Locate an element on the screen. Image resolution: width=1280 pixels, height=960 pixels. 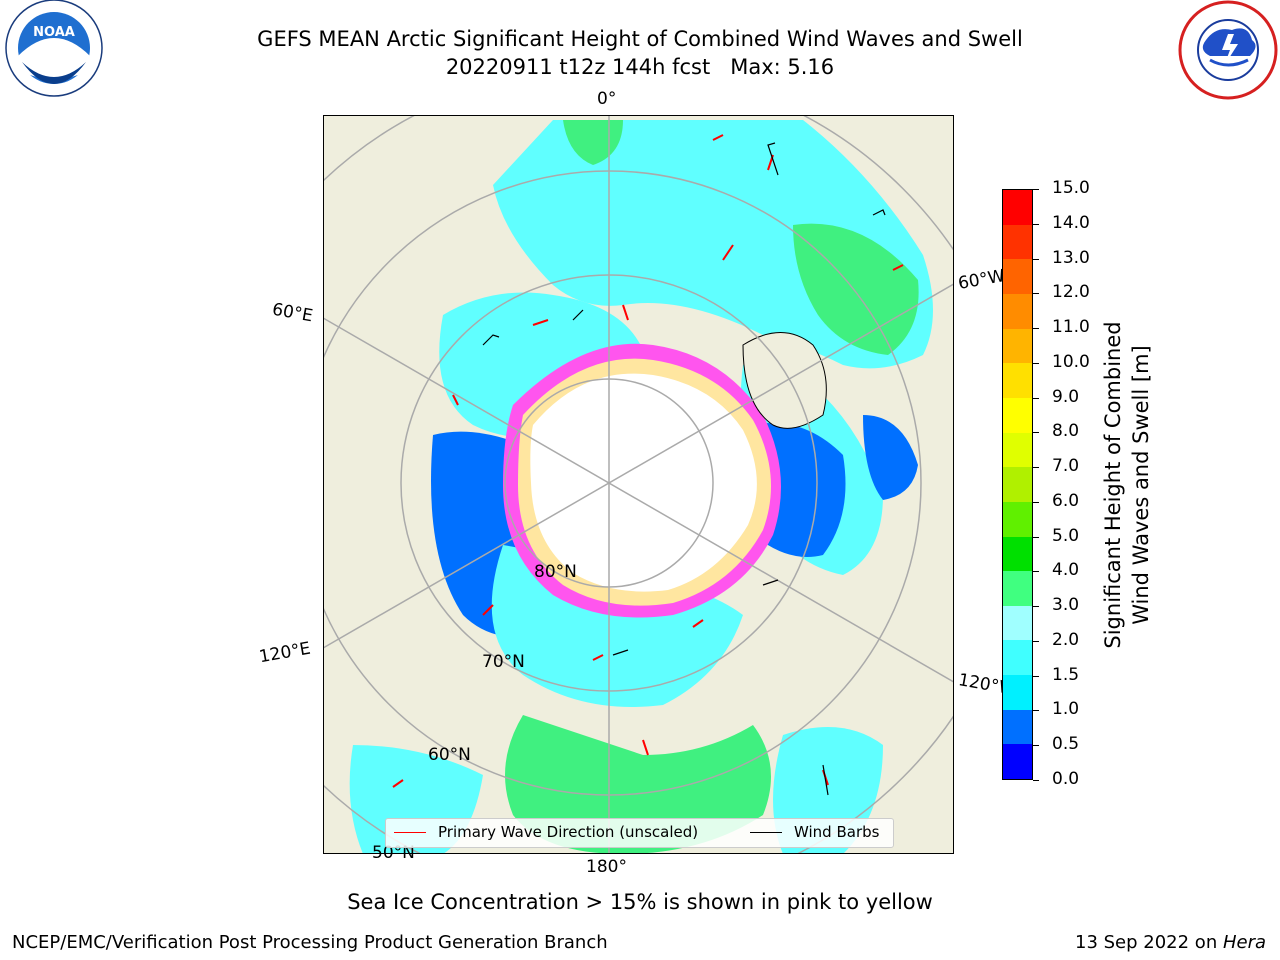
footer-date: 13 Sep 2022 on Hera is located at coordinates (1170, 942).